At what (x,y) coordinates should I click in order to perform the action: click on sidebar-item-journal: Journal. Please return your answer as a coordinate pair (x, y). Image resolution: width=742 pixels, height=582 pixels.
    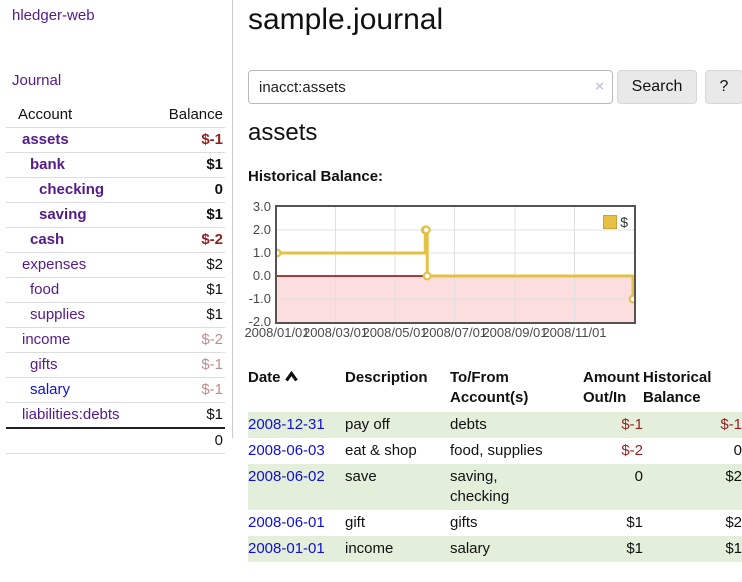
    Looking at the image, I should click on (37, 80).